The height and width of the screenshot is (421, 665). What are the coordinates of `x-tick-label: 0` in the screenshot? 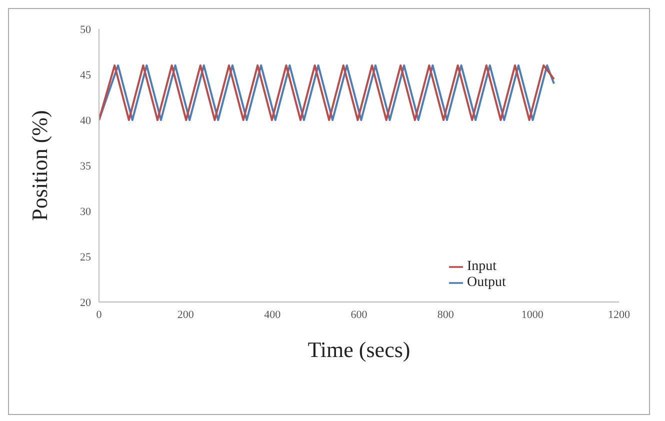 It's located at (99, 314).